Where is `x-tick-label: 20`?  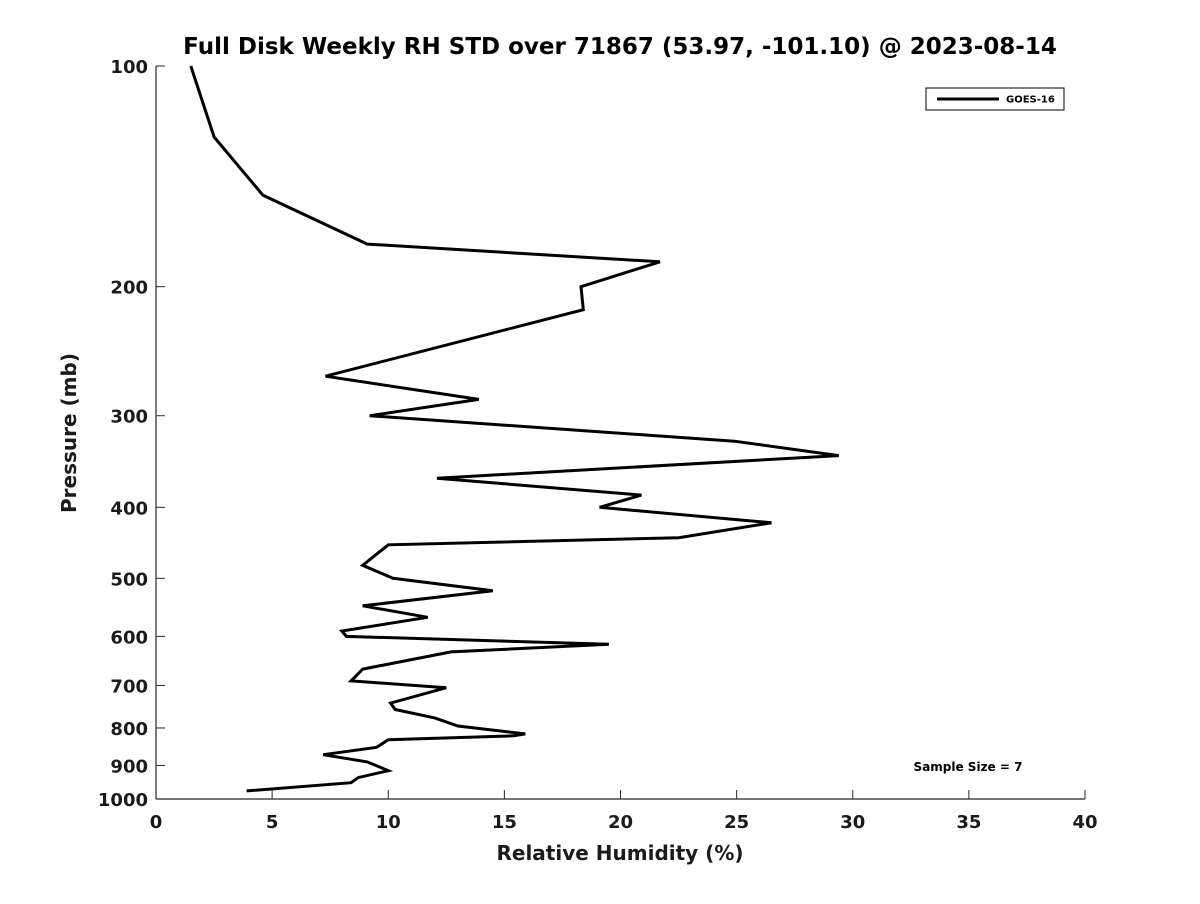
x-tick-label: 20 is located at coordinates (620, 822).